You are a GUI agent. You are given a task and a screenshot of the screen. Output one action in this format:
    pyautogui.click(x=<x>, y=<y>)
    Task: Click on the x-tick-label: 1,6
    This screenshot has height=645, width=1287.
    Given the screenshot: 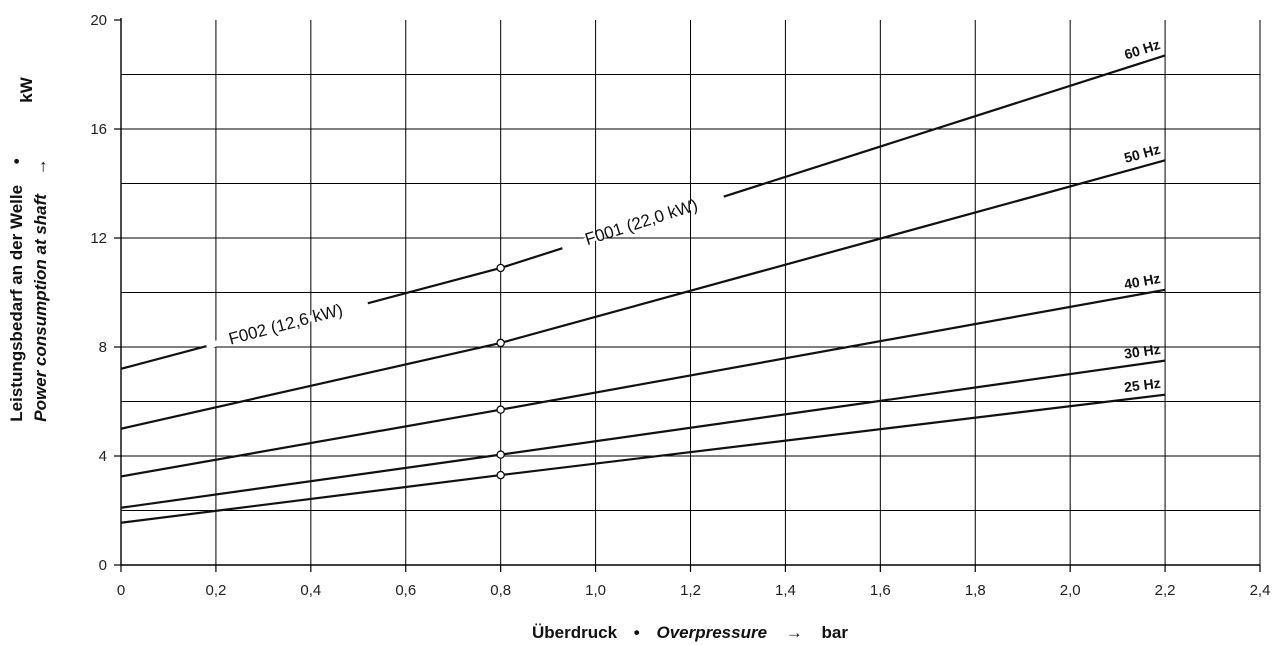 What is the action you would take?
    pyautogui.click(x=880, y=590)
    